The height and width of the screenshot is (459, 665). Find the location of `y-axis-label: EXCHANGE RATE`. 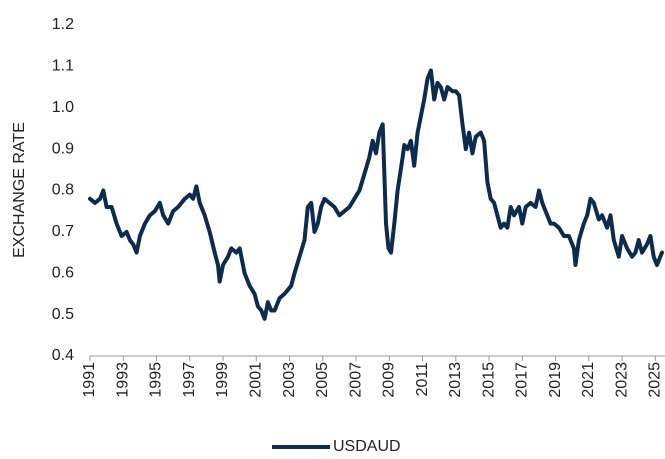

y-axis-label: EXCHANGE RATE is located at coordinates (19, 190).